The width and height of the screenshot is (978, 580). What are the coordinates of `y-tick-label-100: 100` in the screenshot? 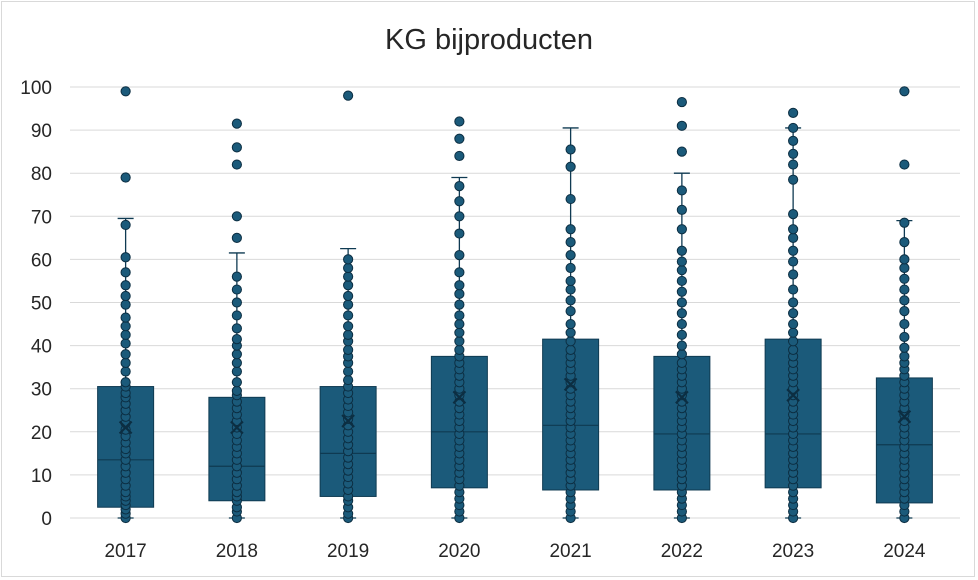 It's located at (36, 88).